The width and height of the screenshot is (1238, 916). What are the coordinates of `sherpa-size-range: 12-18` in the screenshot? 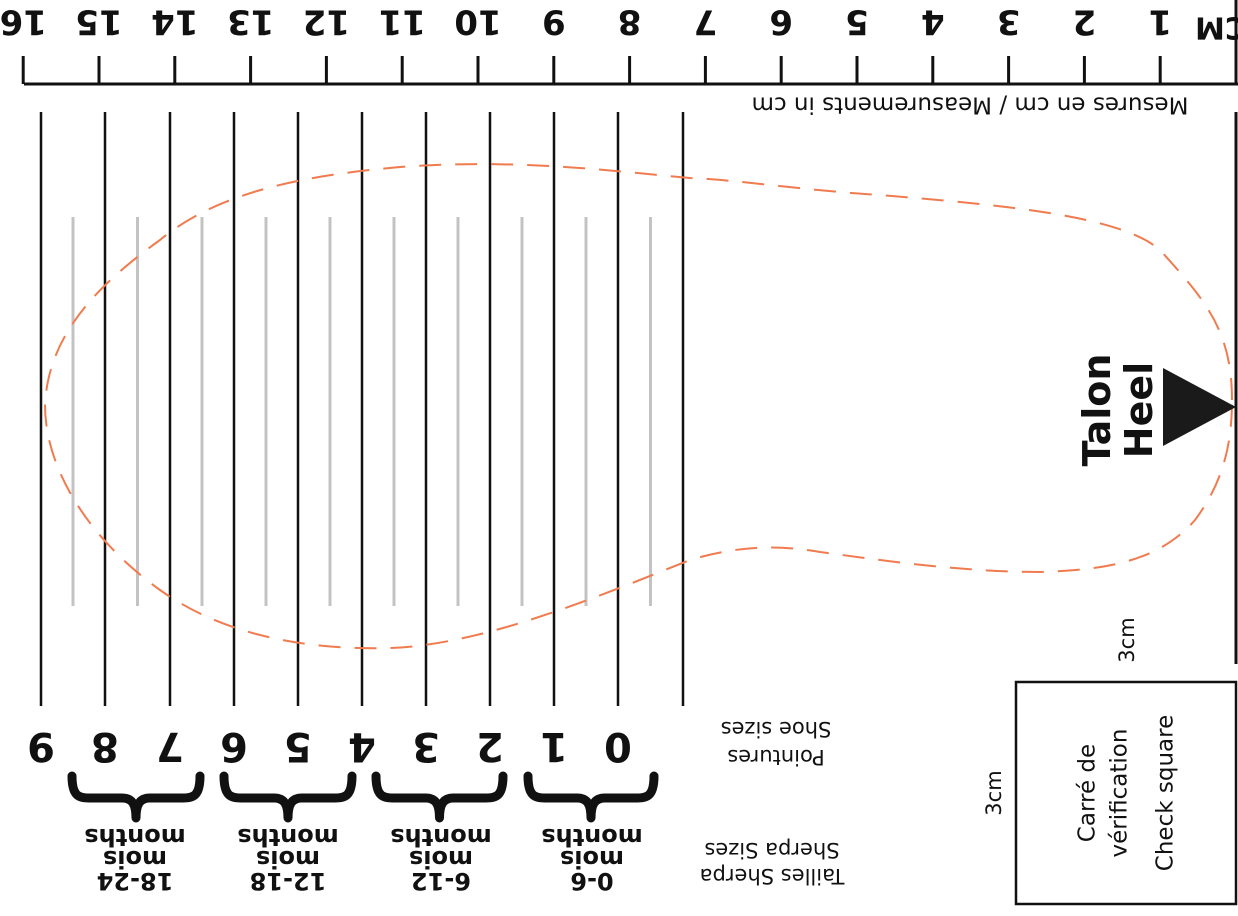 It's located at (288, 881).